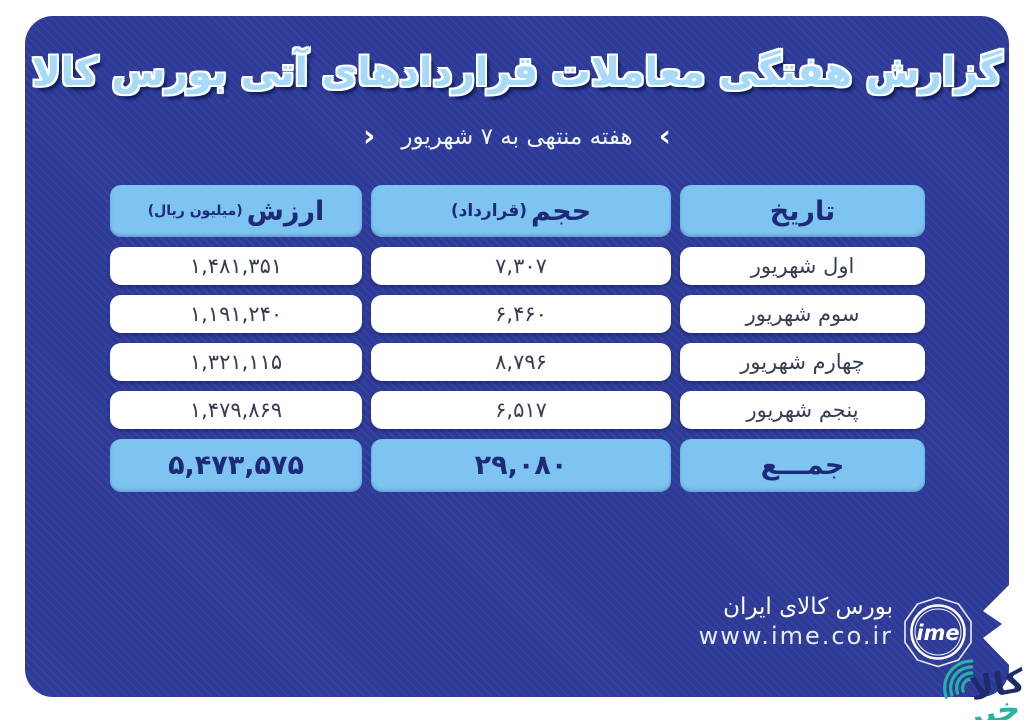 Image resolution: width=1027 pixels, height=720 pixels. I want to click on header-volume: حجم (قرارداد), so click(521, 211).